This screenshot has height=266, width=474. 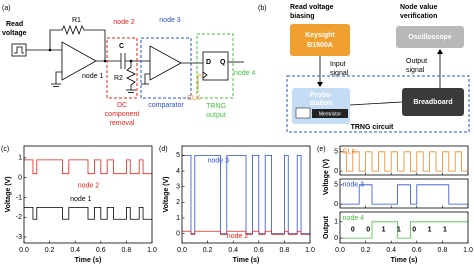 What do you see at coordinates (81, 199) in the screenshot?
I see `series-label: node 1` at bounding box center [81, 199].